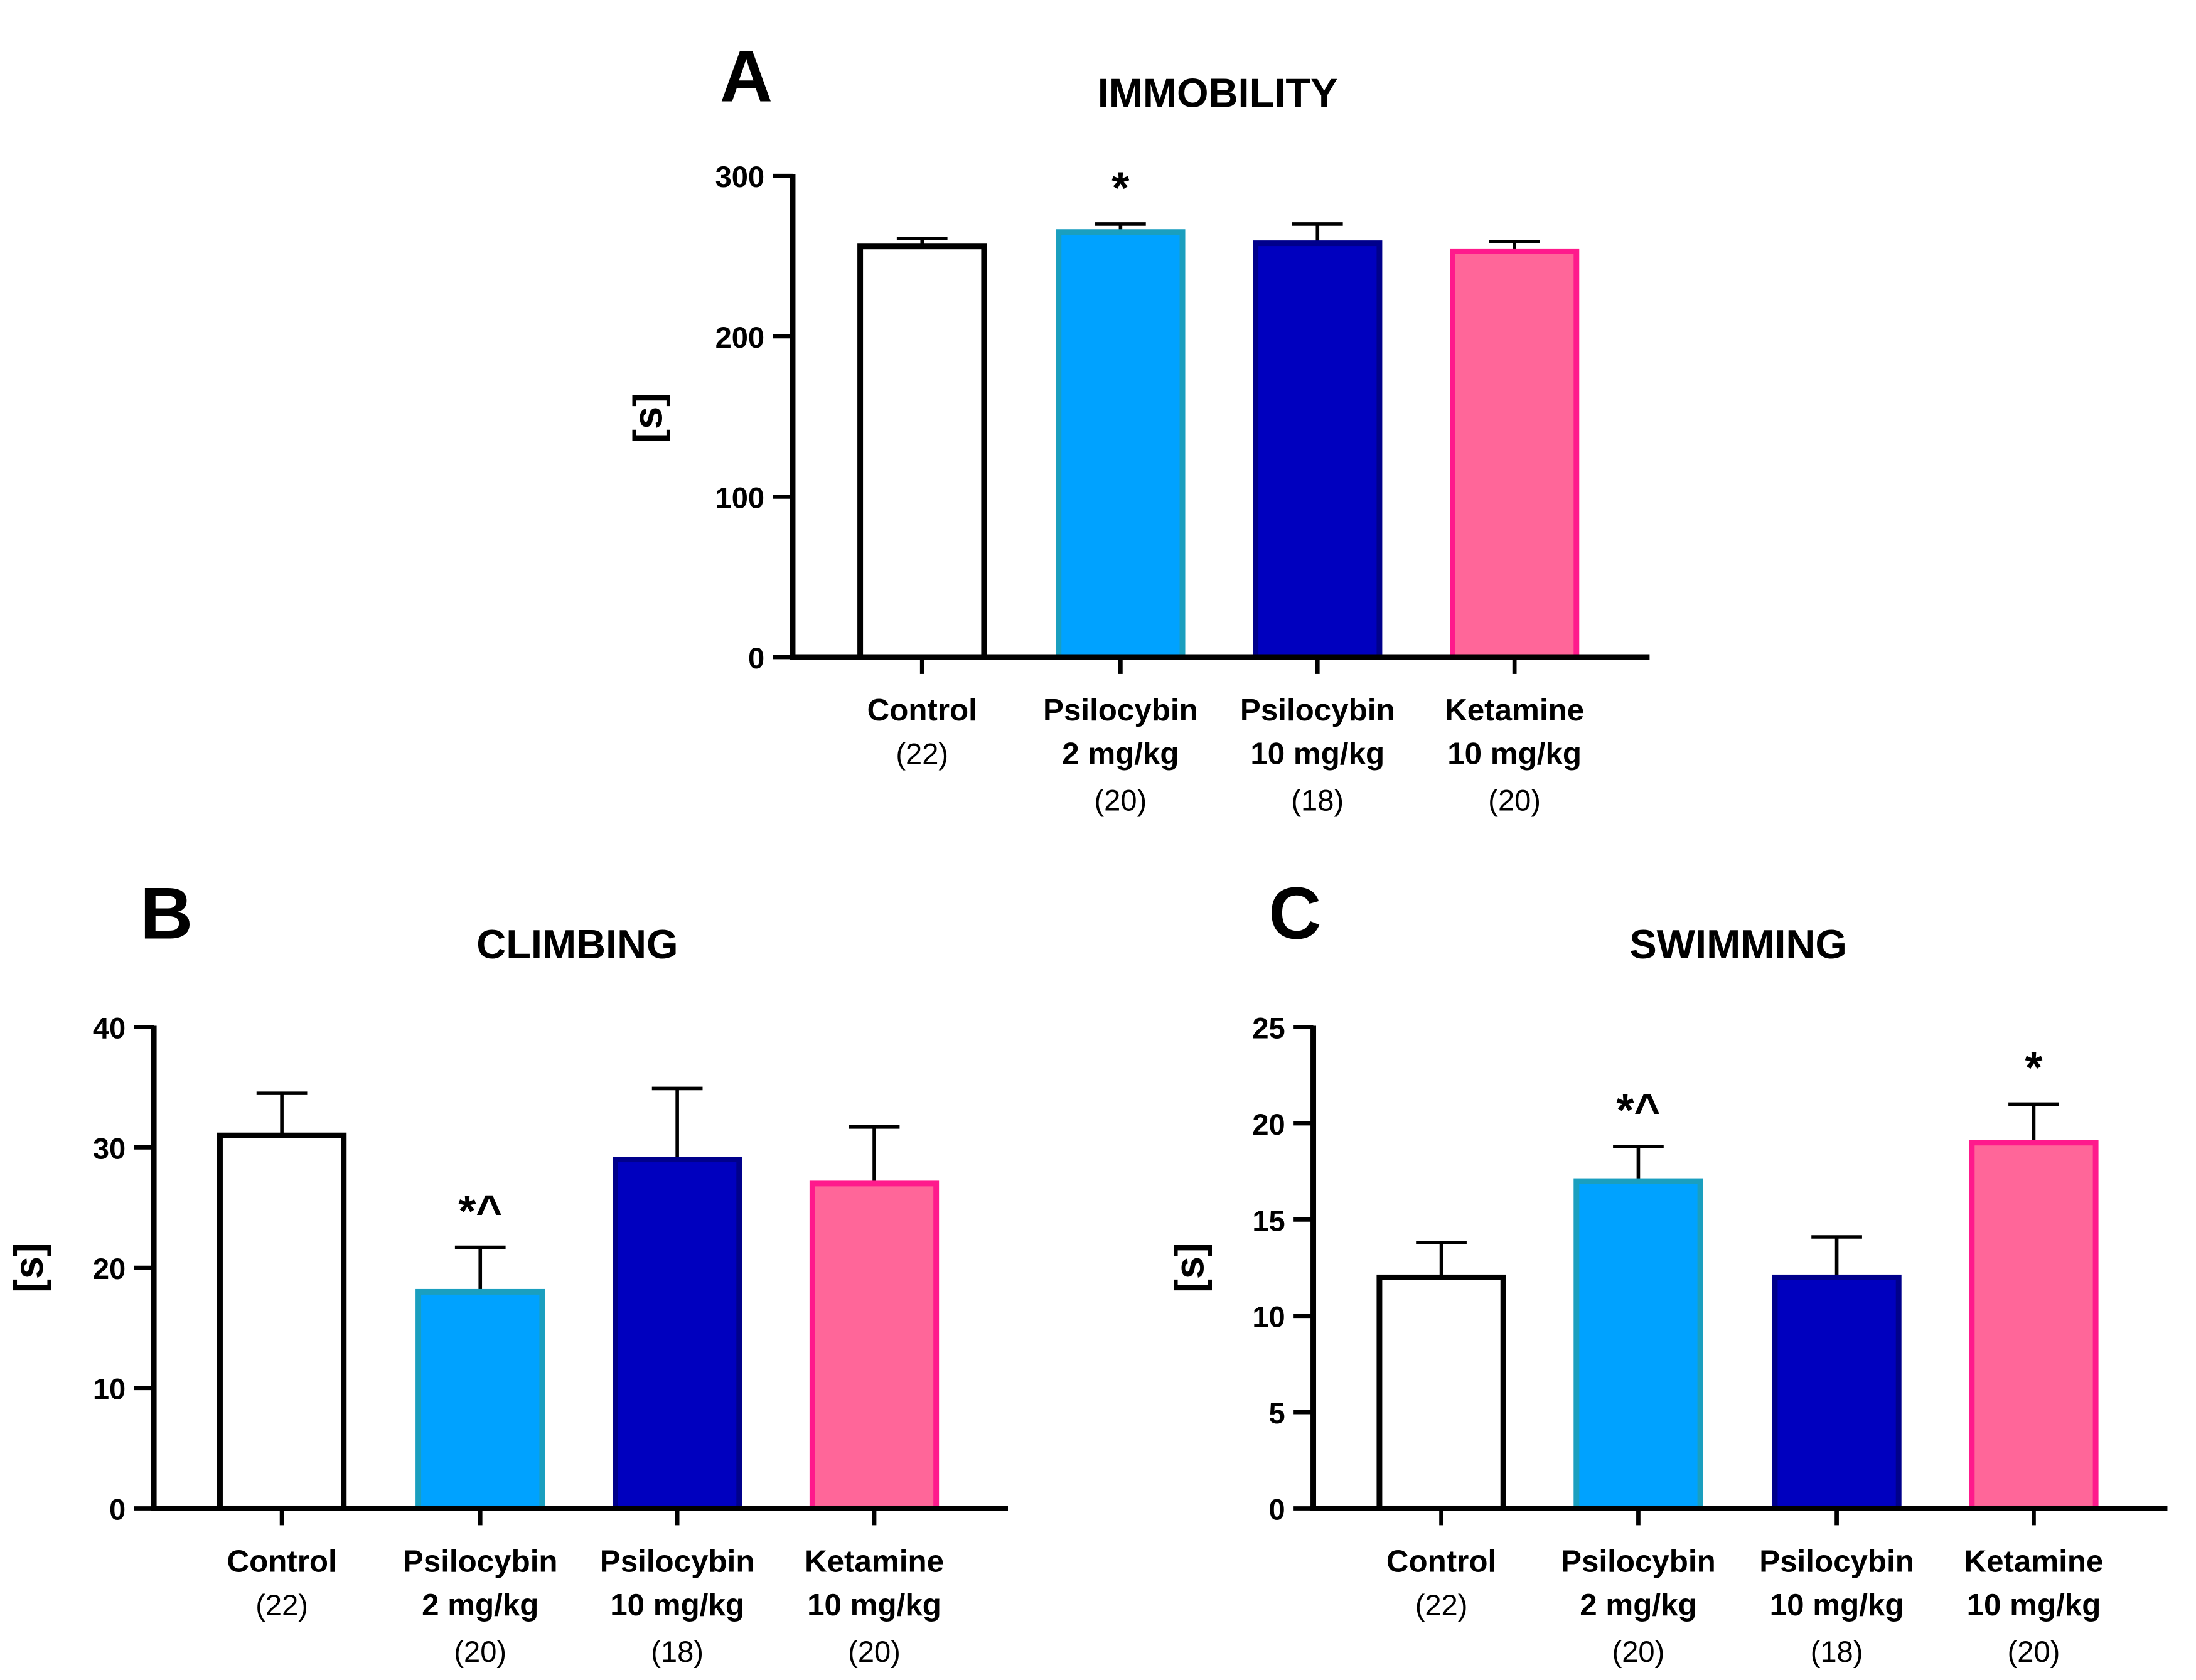 The width and height of the screenshot is (2196, 1680). What do you see at coordinates (109, 1028) in the screenshot?
I see `y-tick-label: 40` at bounding box center [109, 1028].